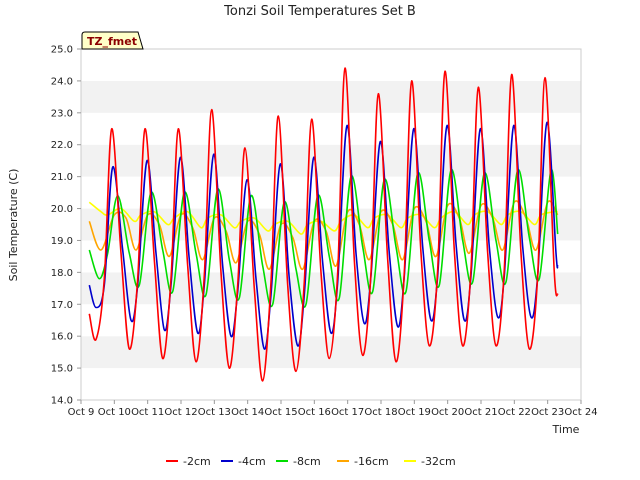 The image size is (640, 480). Describe the element at coordinates (62, 113) in the screenshot. I see `y-tick-label: 23.0` at that location.